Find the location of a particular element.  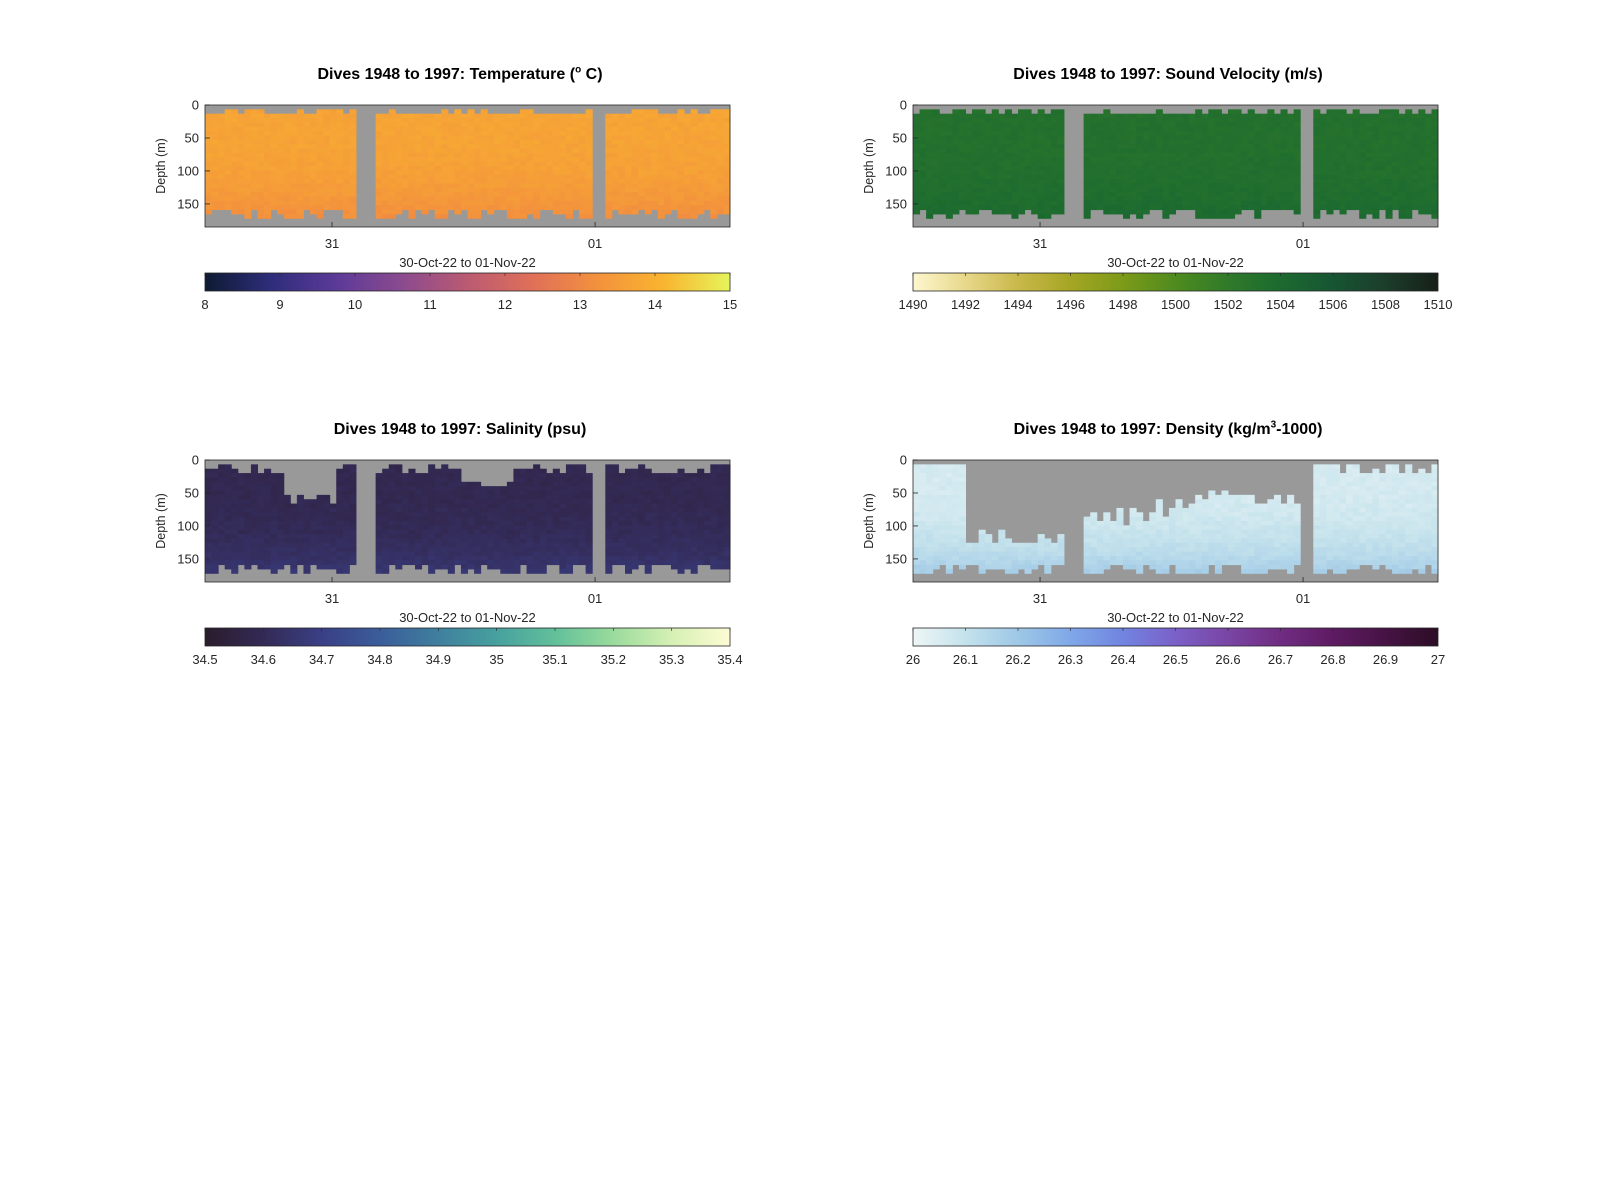

x-tick-label: 01 is located at coordinates (595, 243).